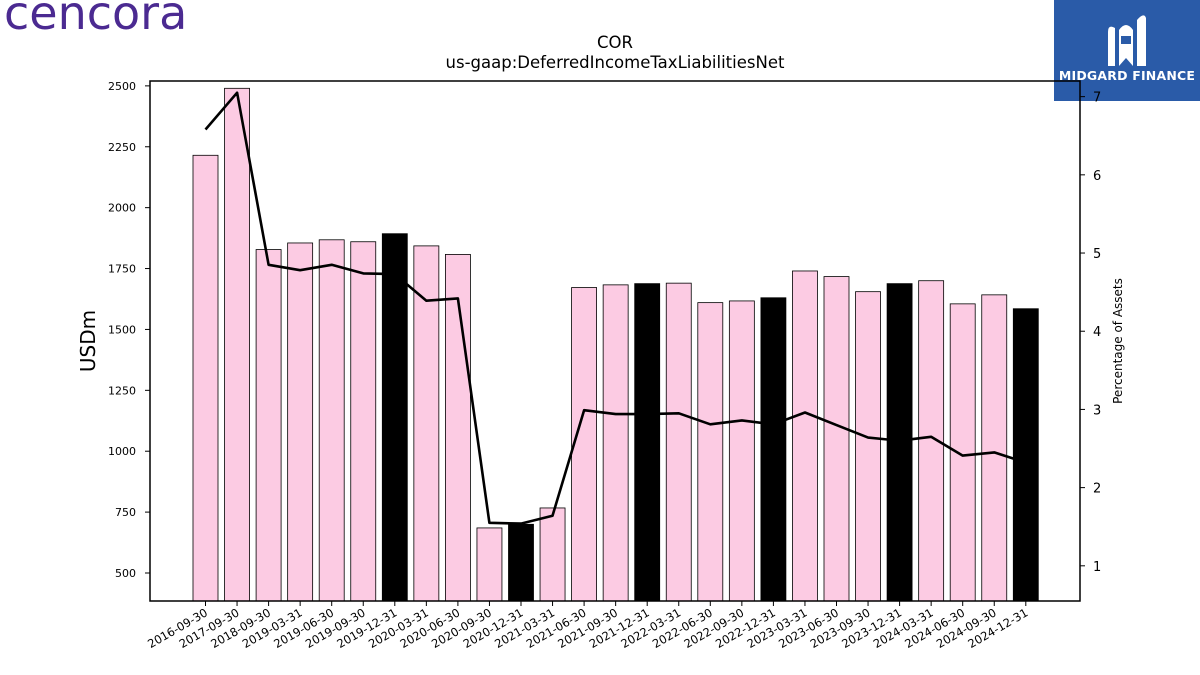  I want to click on y2-tick-label: 3, so click(1097, 410).